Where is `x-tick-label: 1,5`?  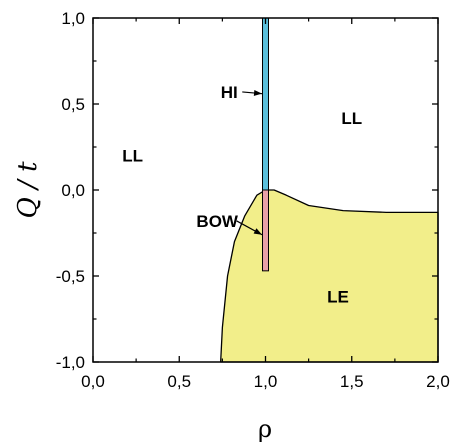 x-tick-label: 1,5 is located at coordinates (352, 381).